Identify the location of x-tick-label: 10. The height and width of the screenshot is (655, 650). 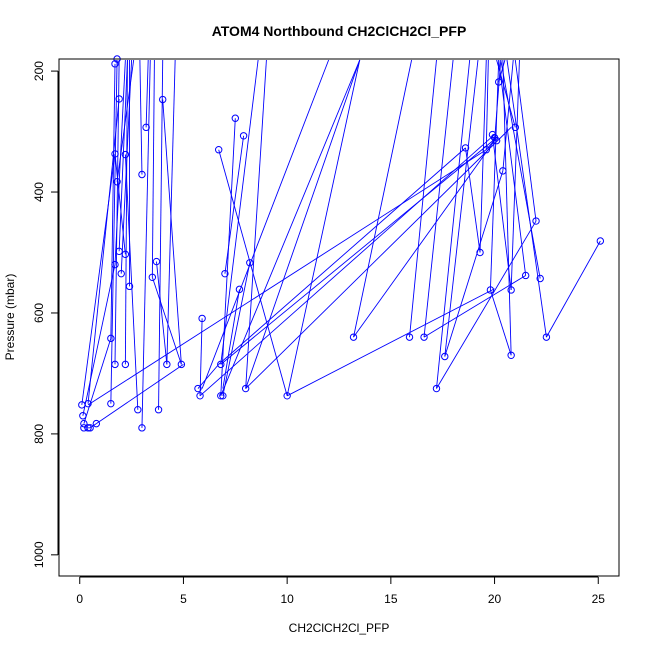
(287, 599).